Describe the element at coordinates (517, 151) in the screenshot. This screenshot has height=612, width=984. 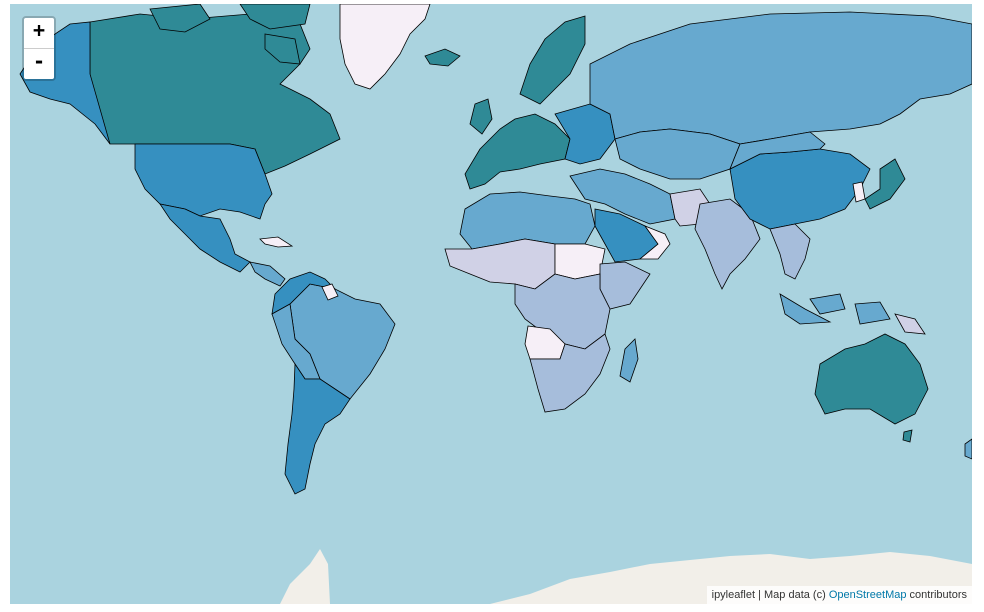
I see `western-europe` at that location.